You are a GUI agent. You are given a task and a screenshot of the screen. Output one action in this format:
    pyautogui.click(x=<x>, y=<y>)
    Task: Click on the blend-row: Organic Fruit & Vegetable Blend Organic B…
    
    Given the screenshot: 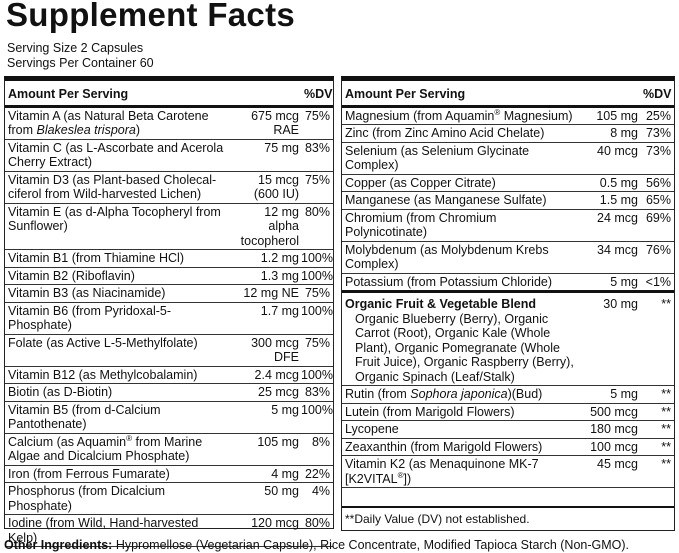 What is the action you would take?
    pyautogui.click(x=508, y=338)
    